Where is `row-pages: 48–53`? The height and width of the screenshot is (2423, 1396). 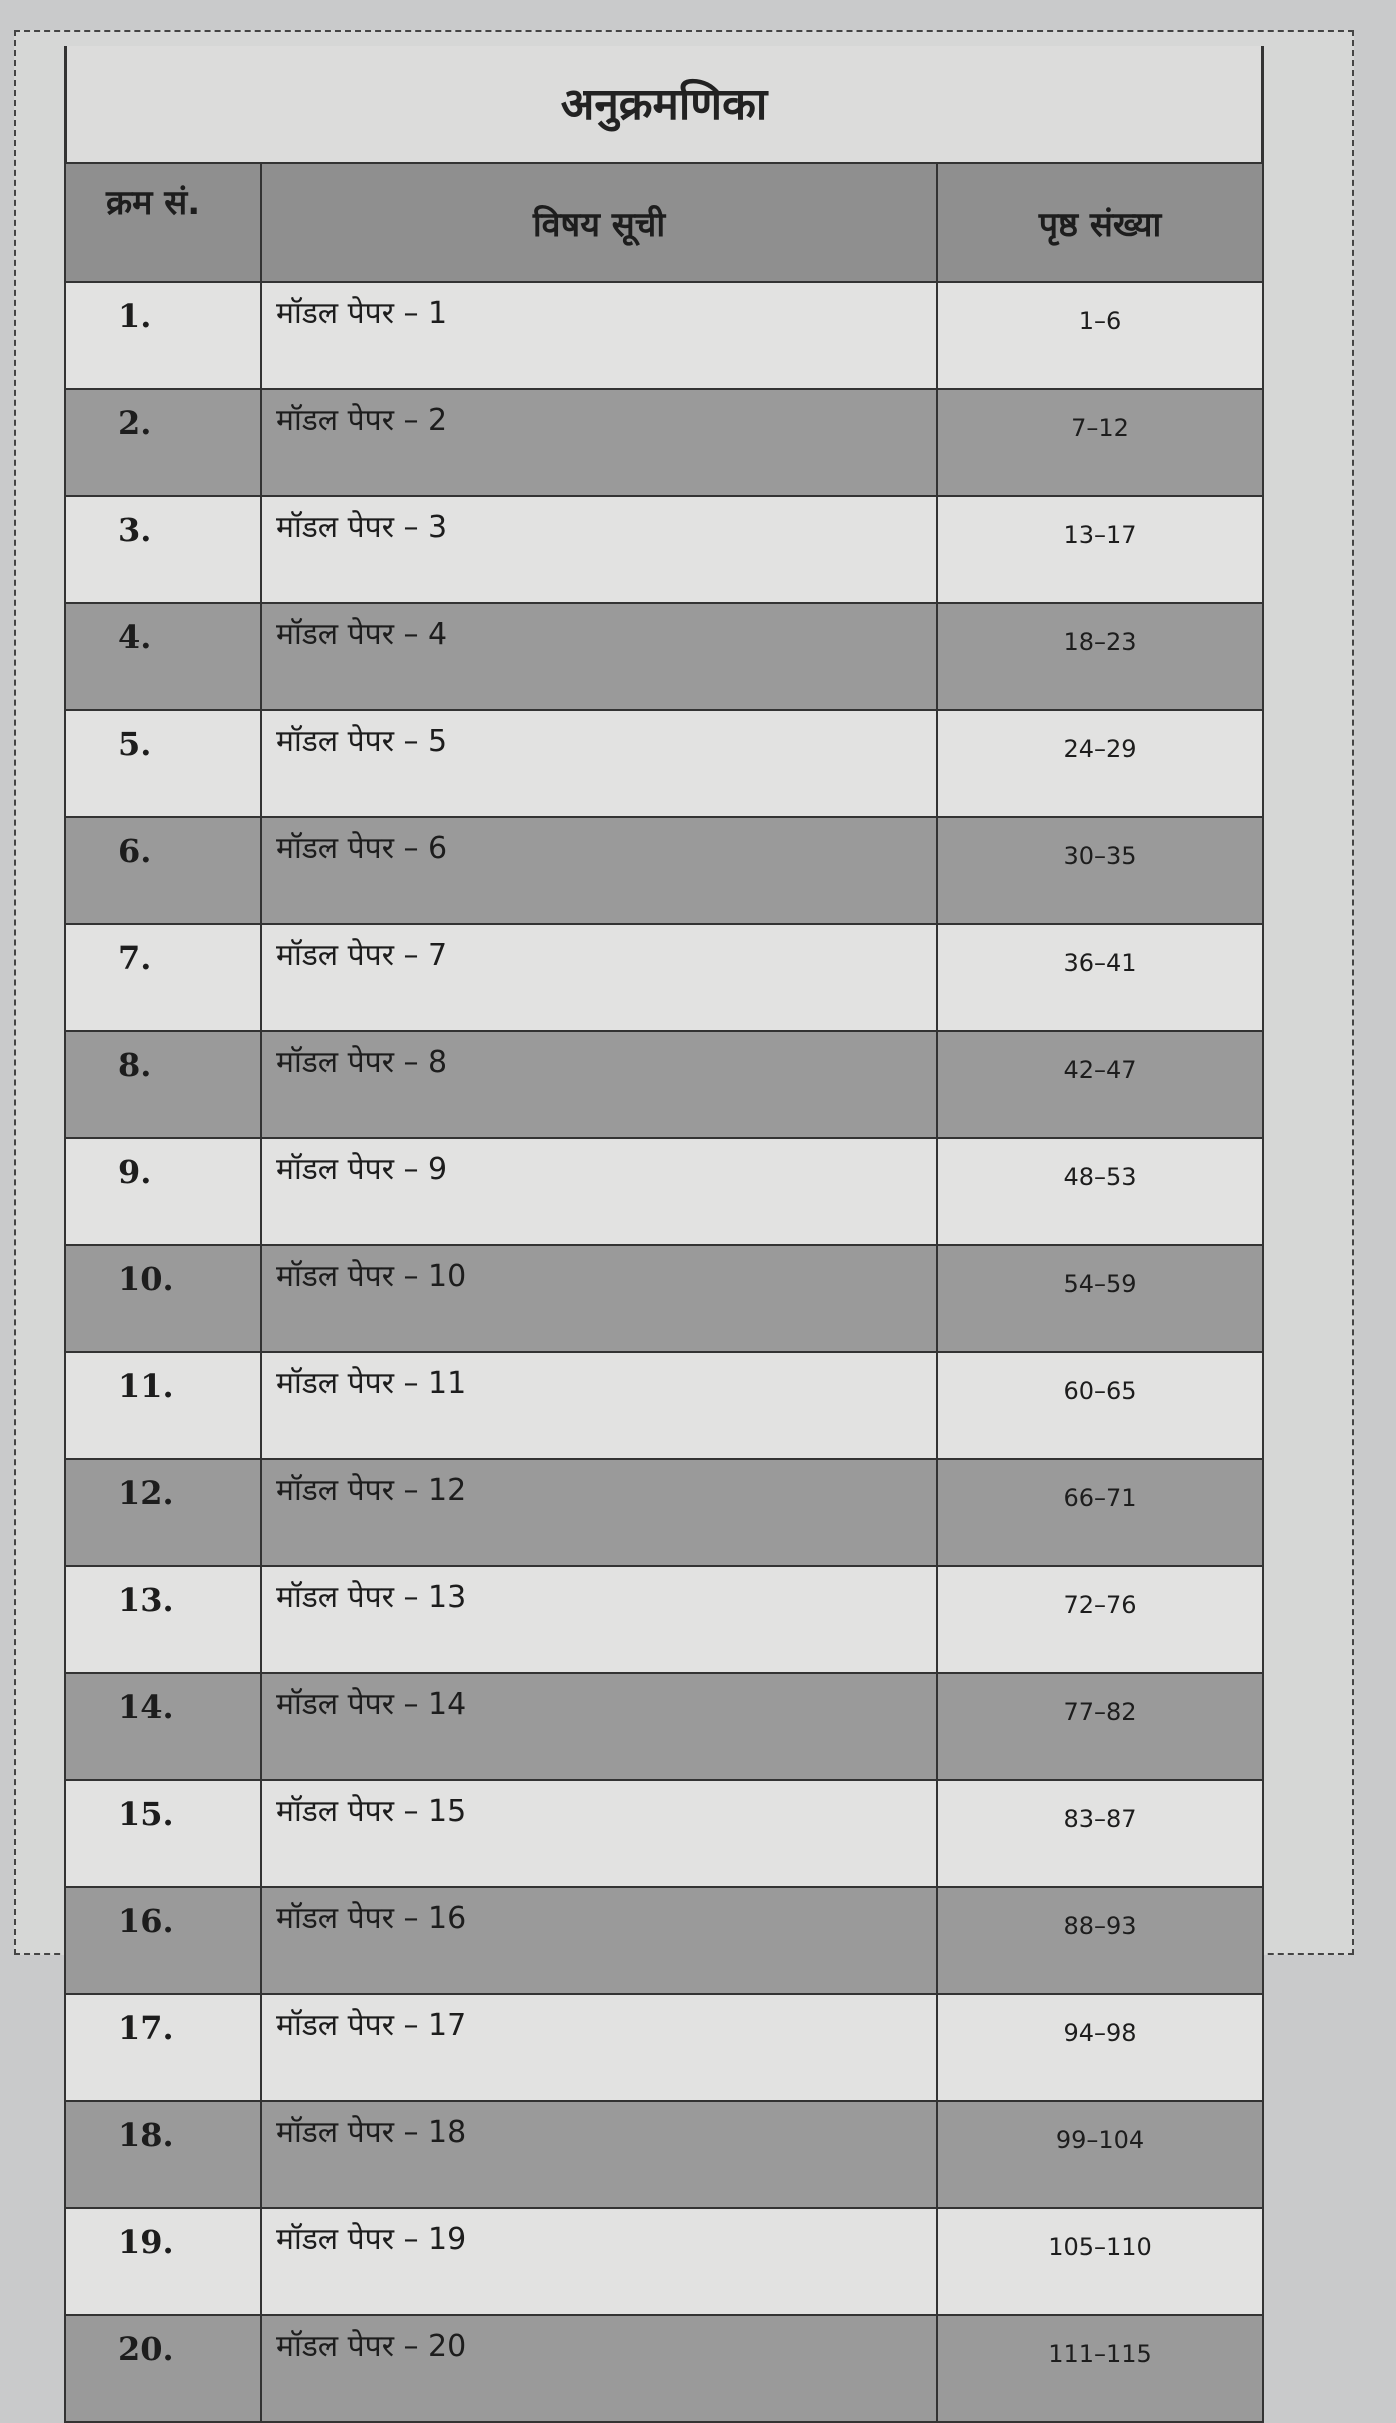
row-pages: 48–53 is located at coordinates (1100, 1191).